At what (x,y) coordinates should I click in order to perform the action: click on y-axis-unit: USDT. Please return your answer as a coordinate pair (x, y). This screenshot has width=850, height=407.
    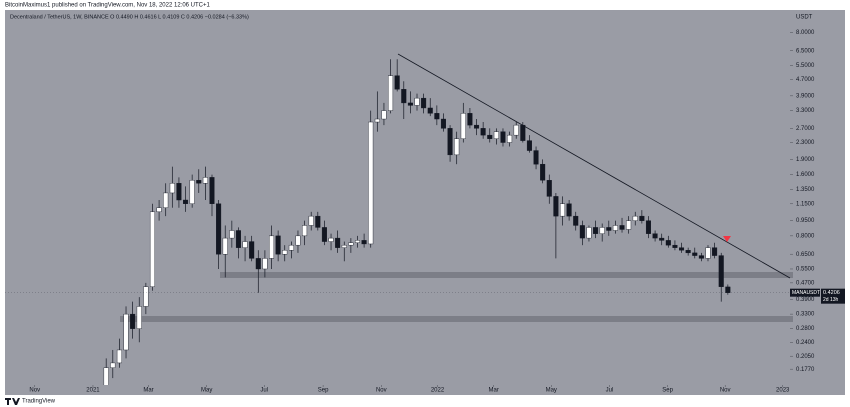
    Looking at the image, I should click on (804, 18).